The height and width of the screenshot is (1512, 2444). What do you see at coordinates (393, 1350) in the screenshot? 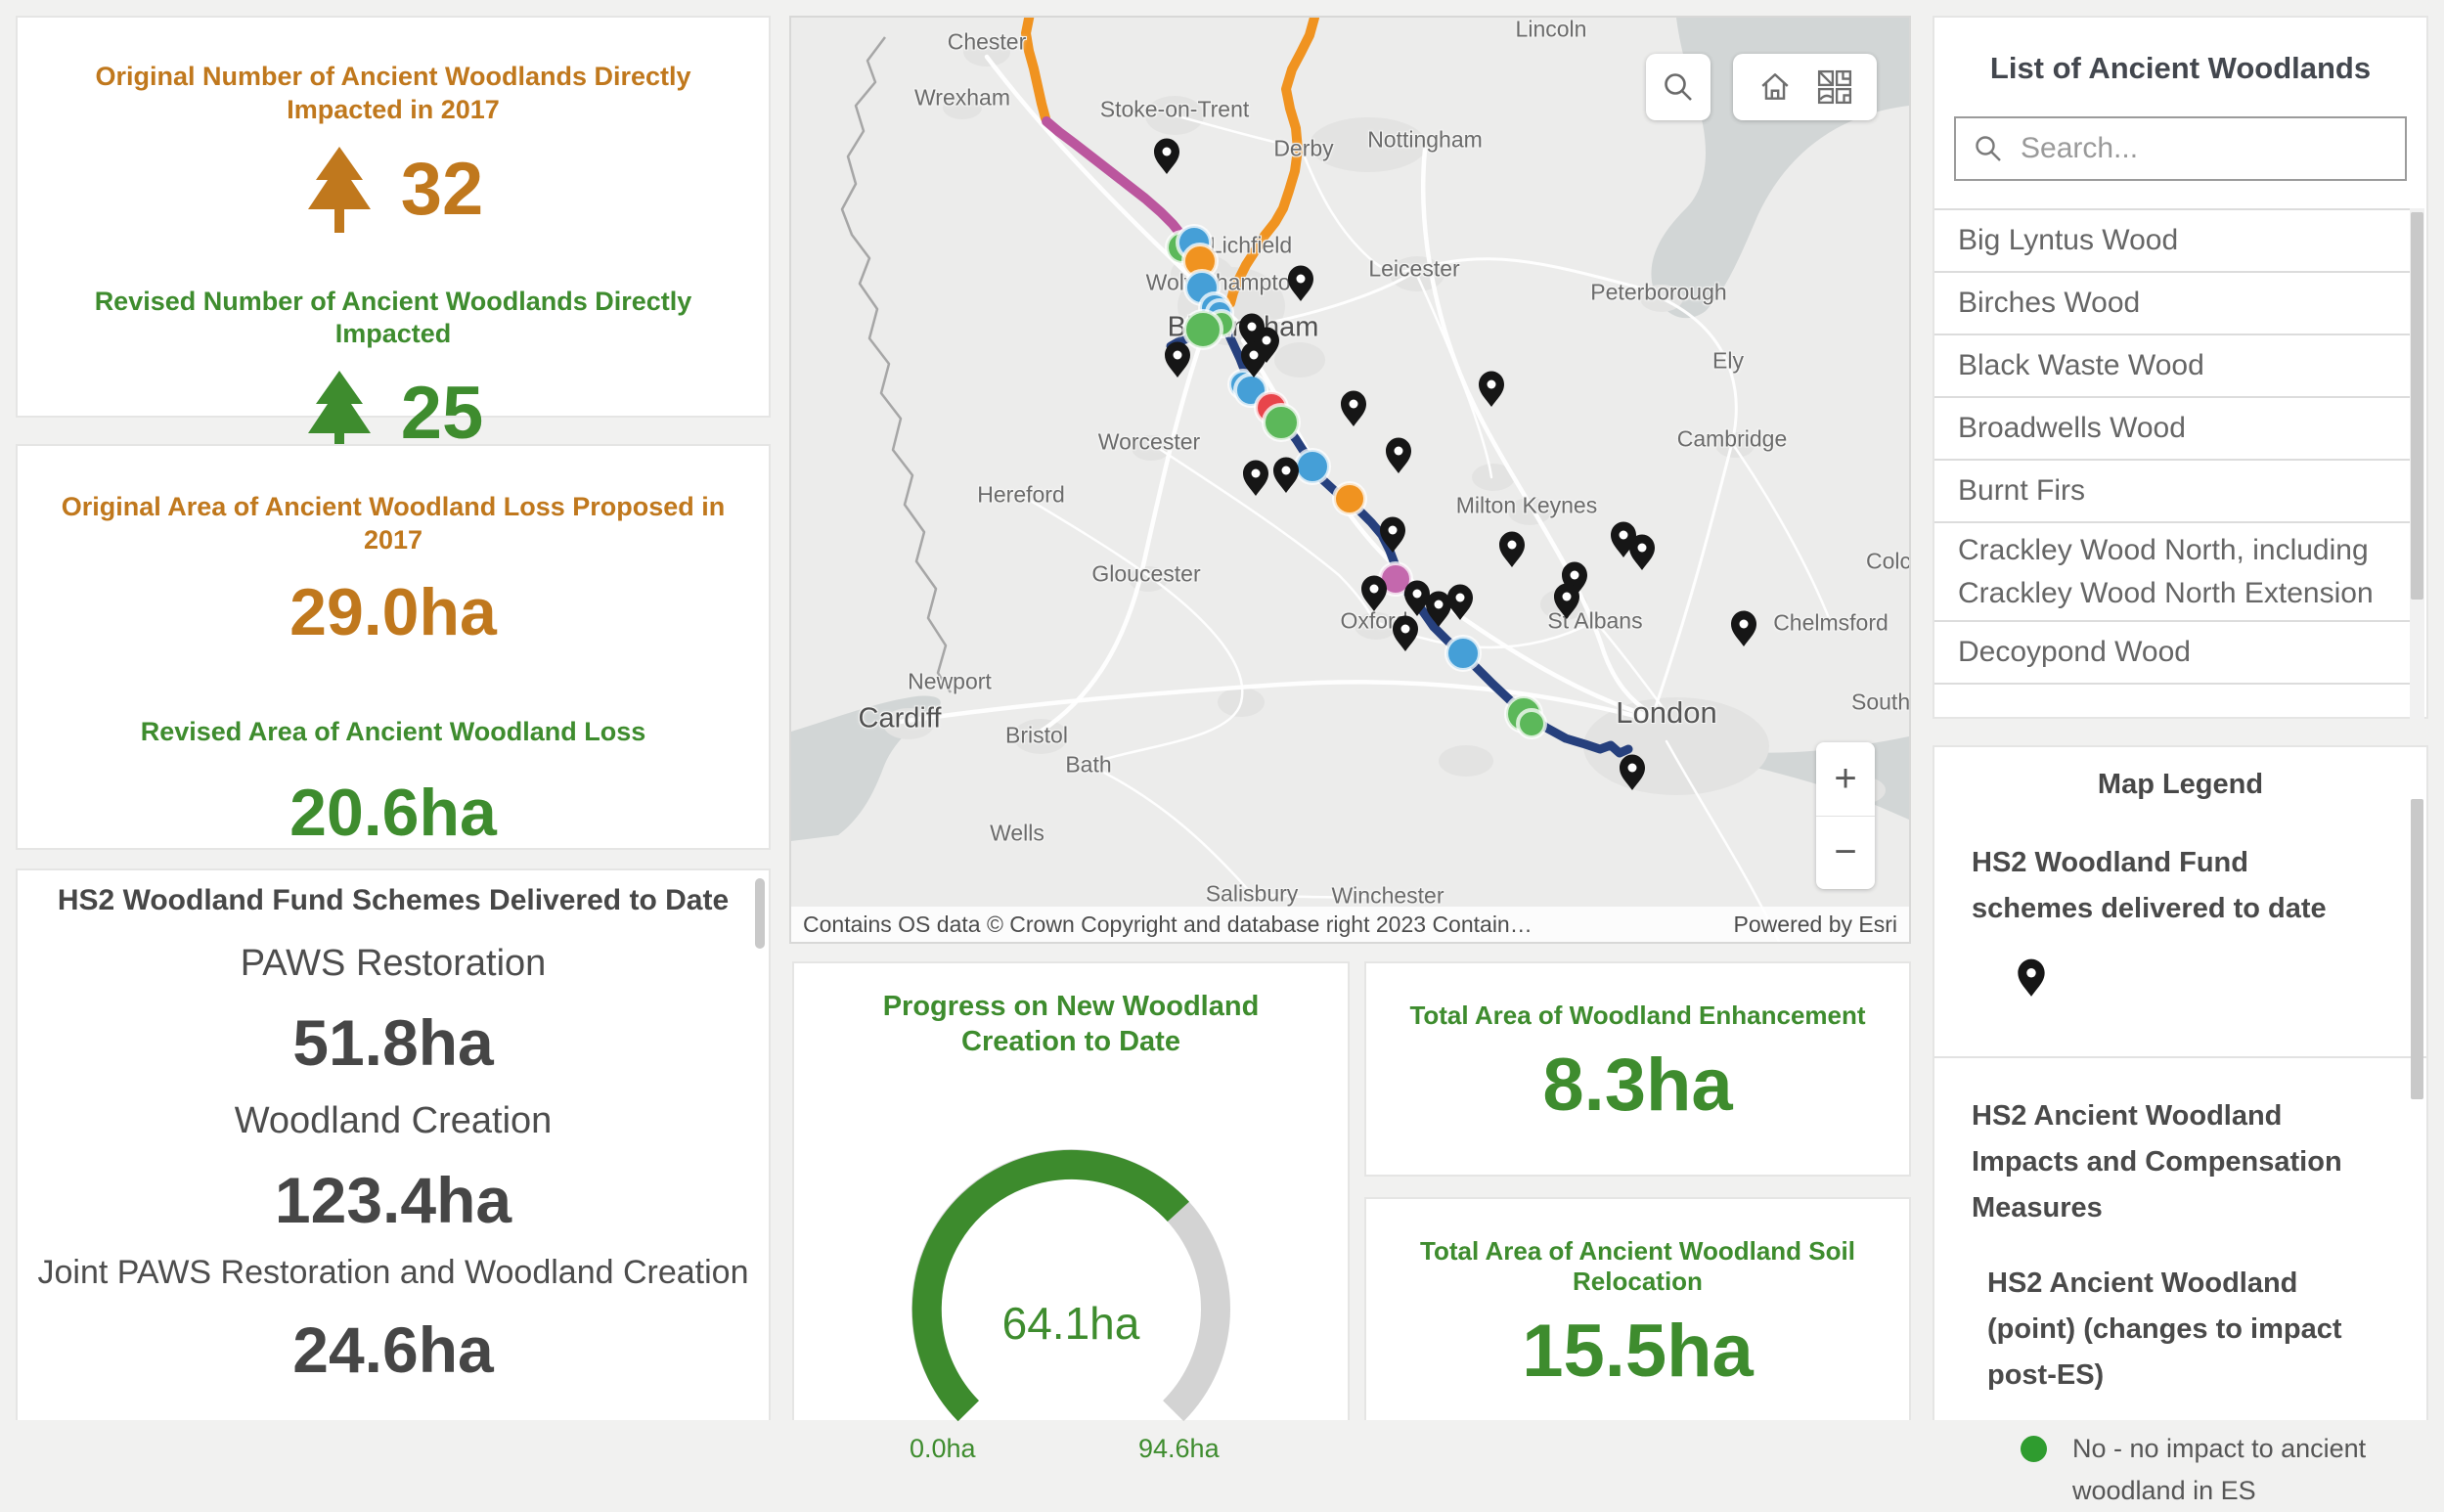
I see `scheme-value: 24.6ha` at bounding box center [393, 1350].